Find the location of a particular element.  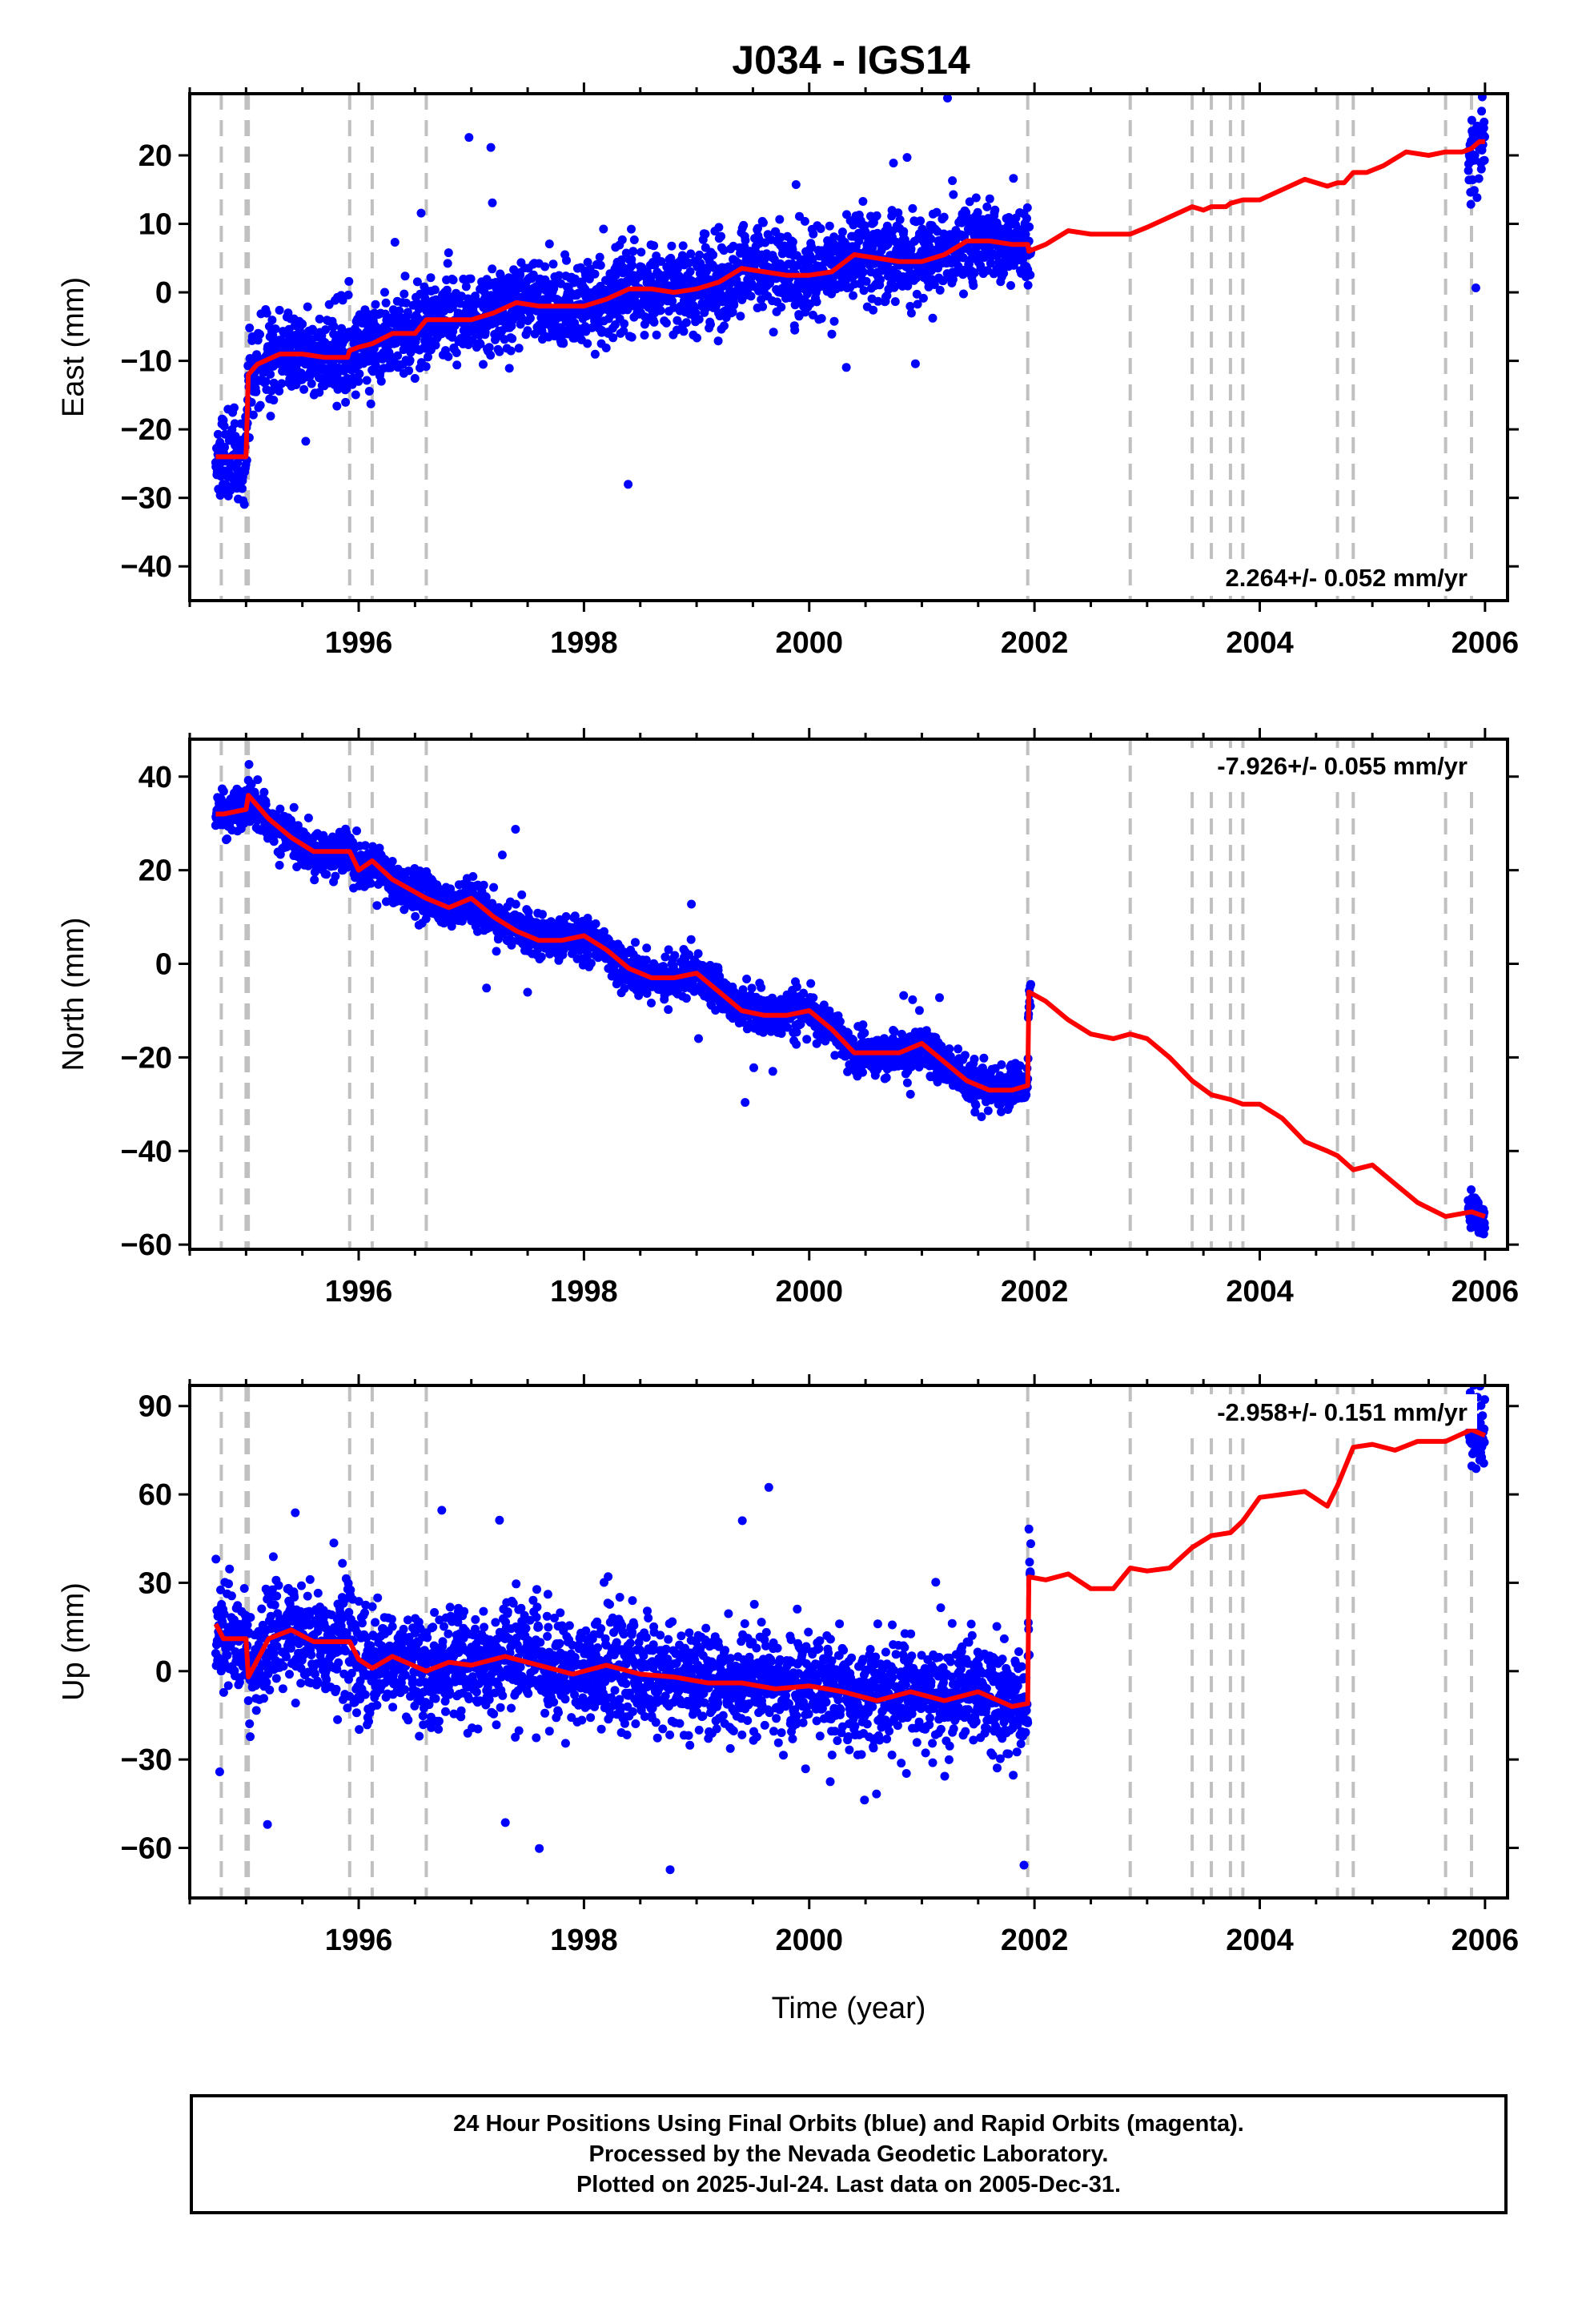

x-tick-label: 2004 is located at coordinates (1260, 643).